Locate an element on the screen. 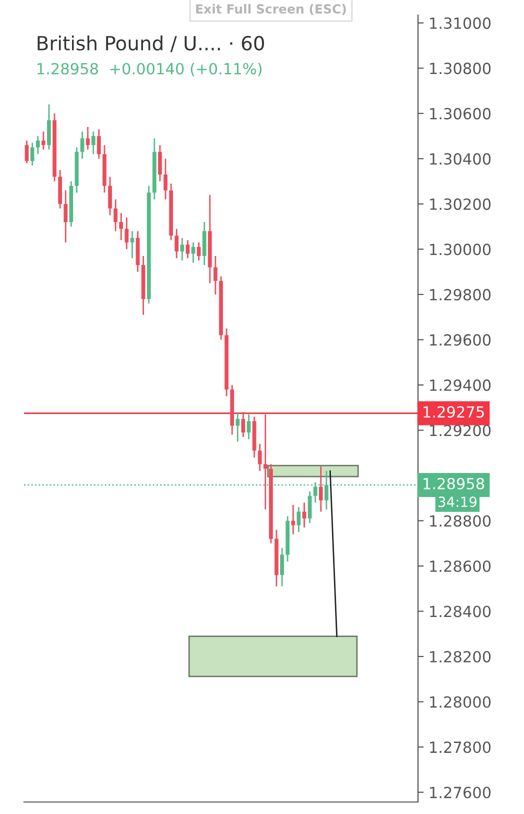 This screenshot has height=814, width=524. y-tick-label: 1.29400 is located at coordinates (460, 385).